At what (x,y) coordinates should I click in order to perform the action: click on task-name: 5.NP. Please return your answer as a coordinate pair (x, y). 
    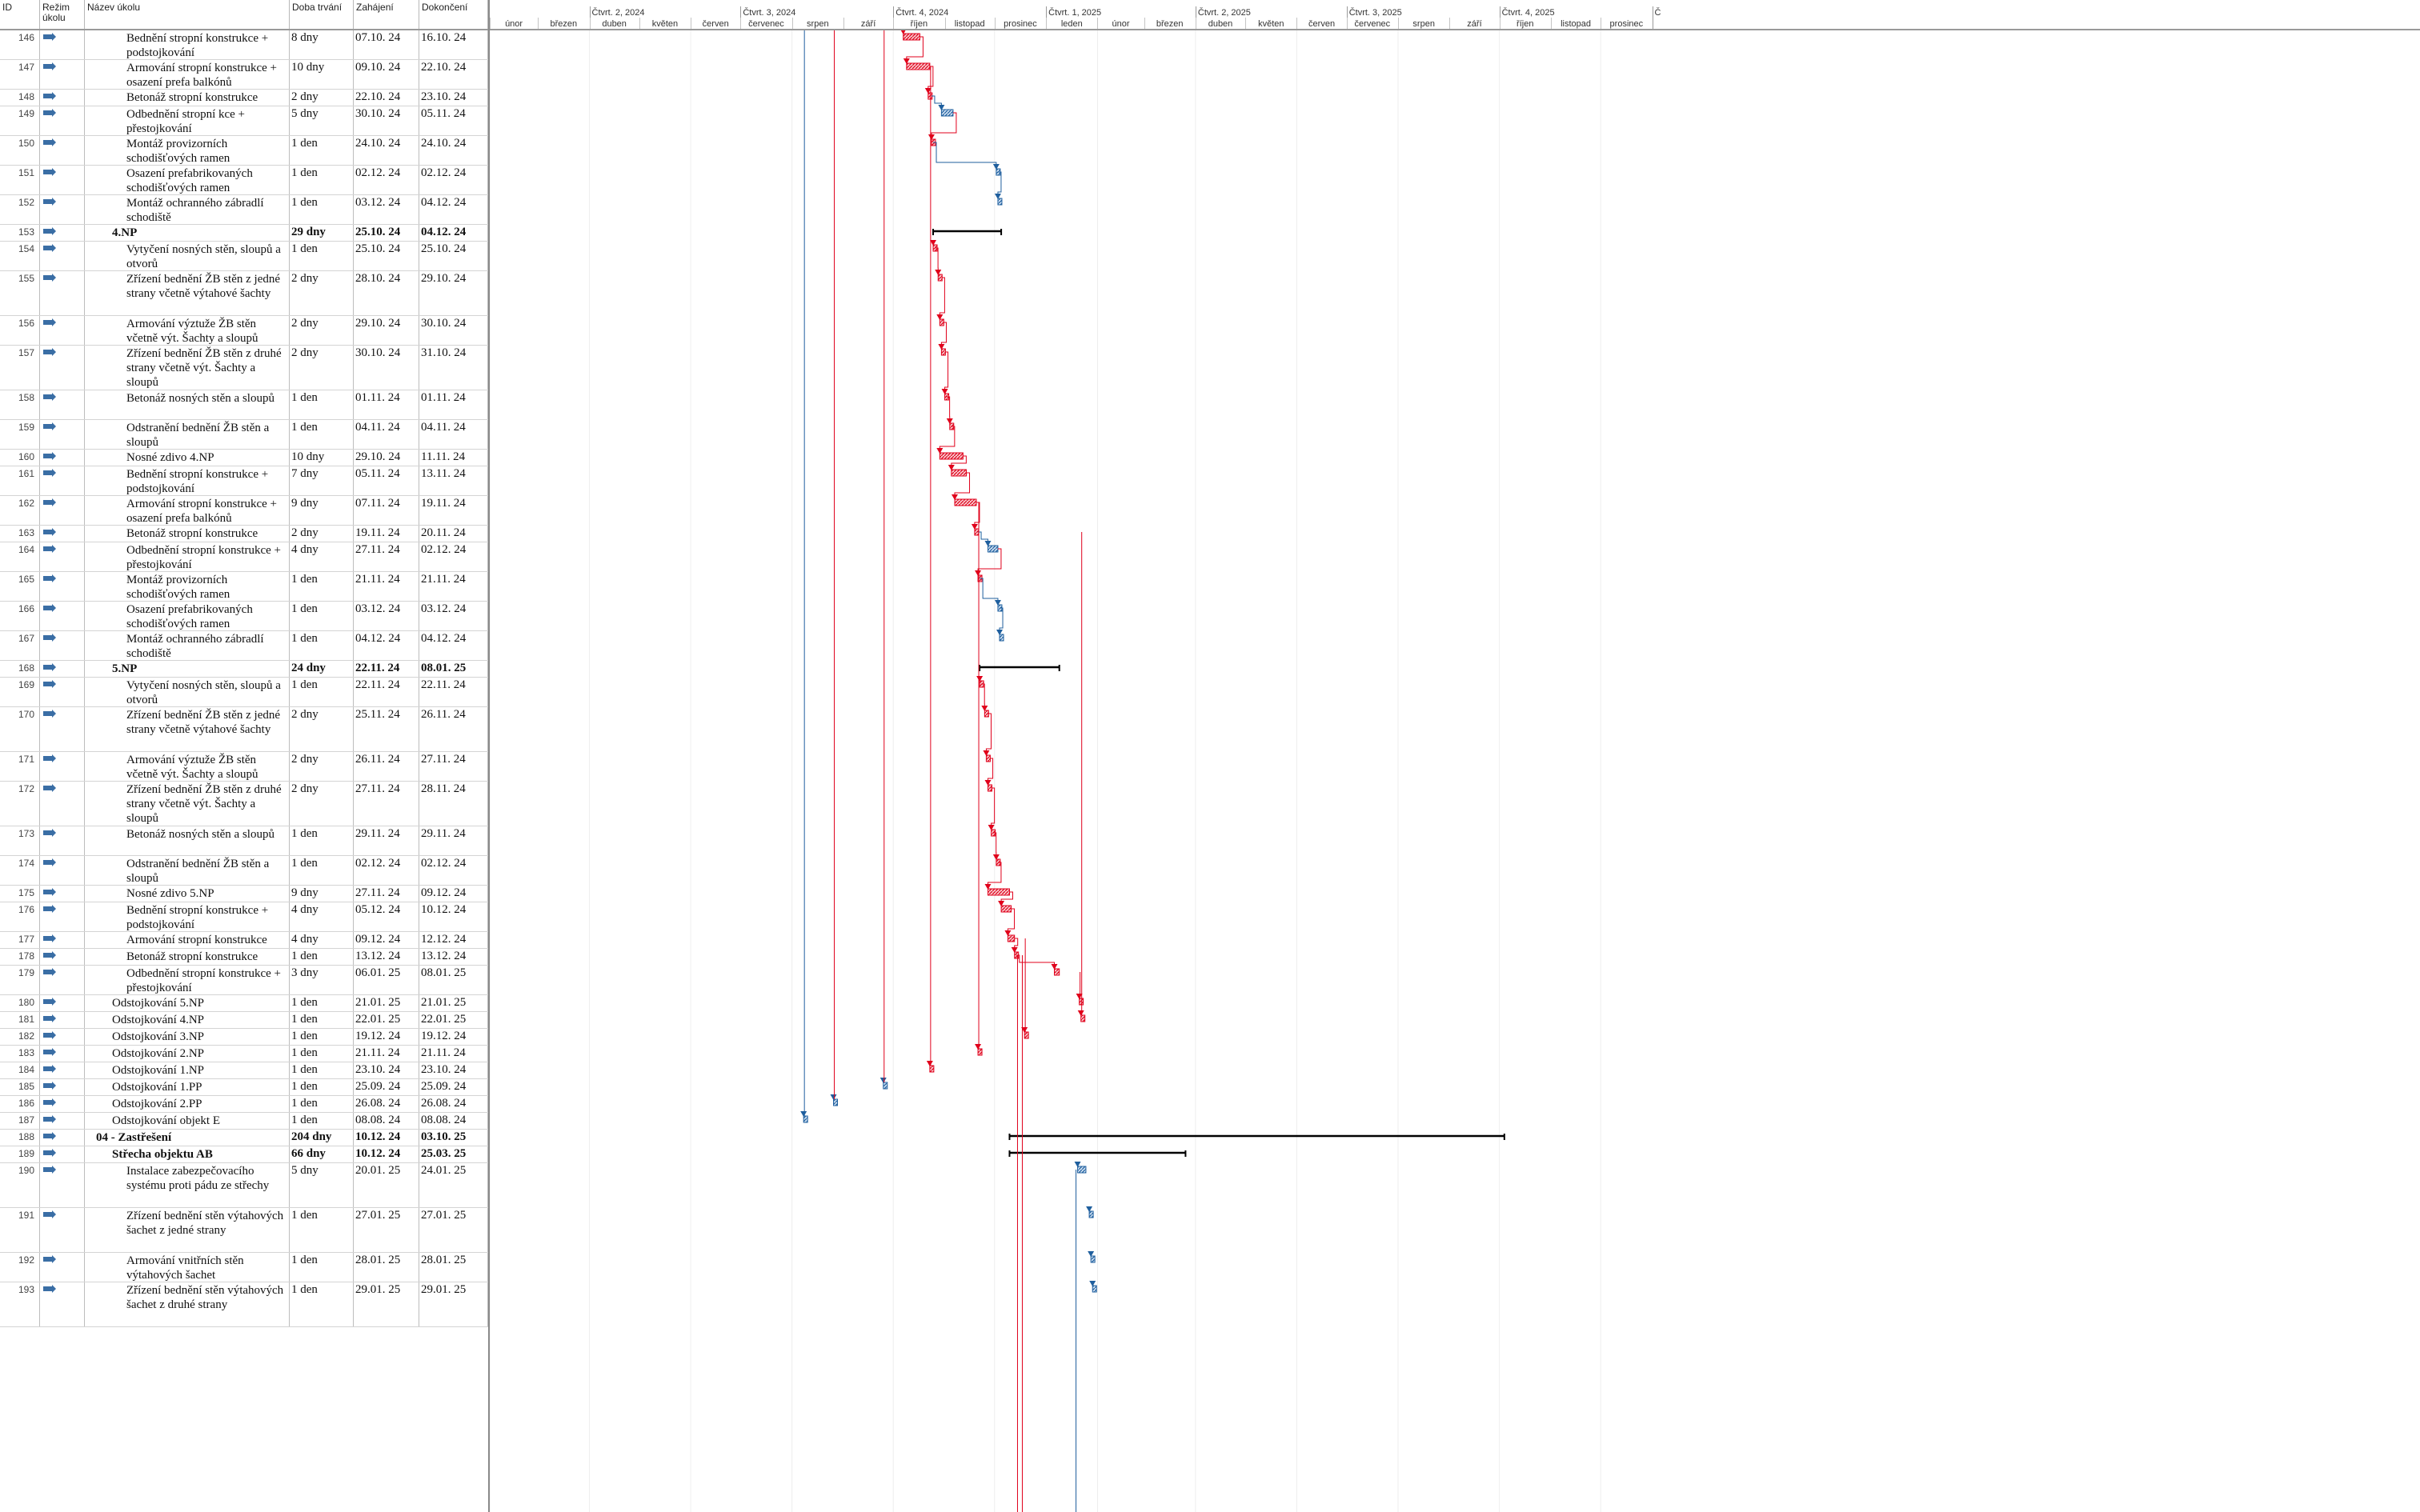
    Looking at the image, I should click on (187, 669).